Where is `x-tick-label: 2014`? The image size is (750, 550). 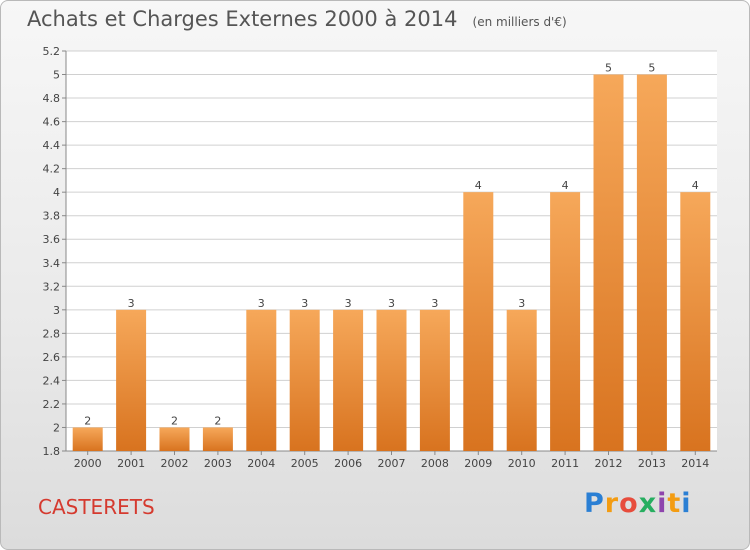
x-tick-label: 2014 is located at coordinates (695, 463).